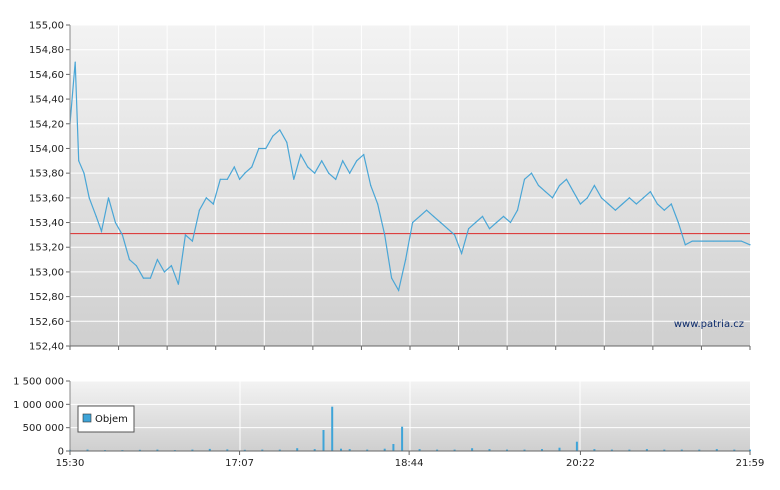 The height and width of the screenshot is (490, 780). What do you see at coordinates (46, 26) in the screenshot?
I see `price-y-tick-label: 155,00` at bounding box center [46, 26].